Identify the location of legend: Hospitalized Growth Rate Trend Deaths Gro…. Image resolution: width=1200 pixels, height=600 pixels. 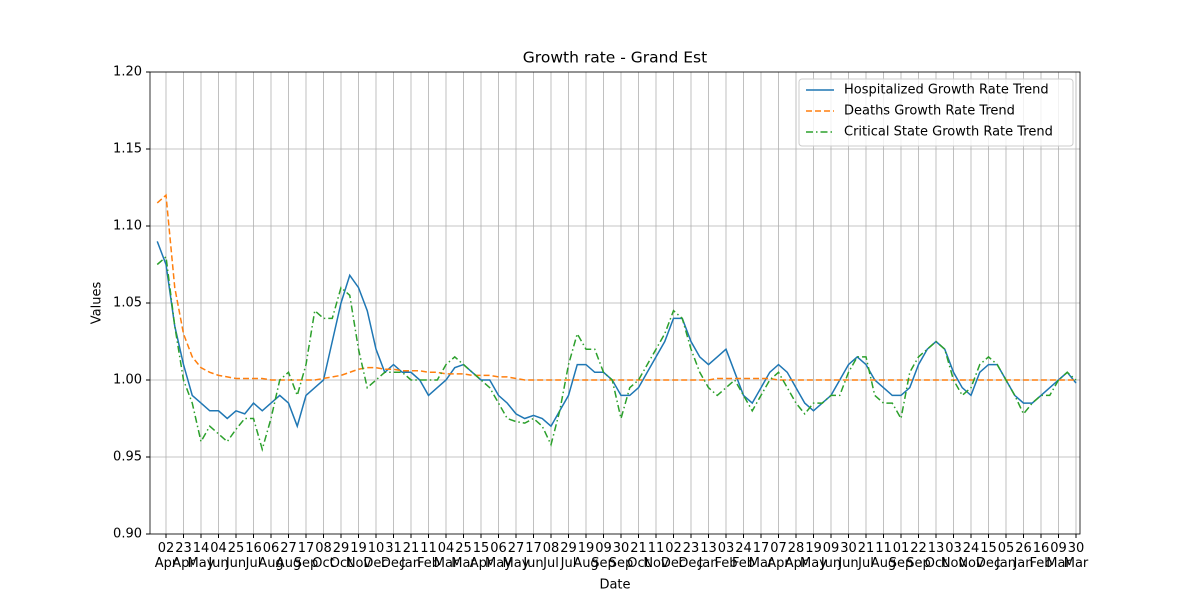
(936, 112).